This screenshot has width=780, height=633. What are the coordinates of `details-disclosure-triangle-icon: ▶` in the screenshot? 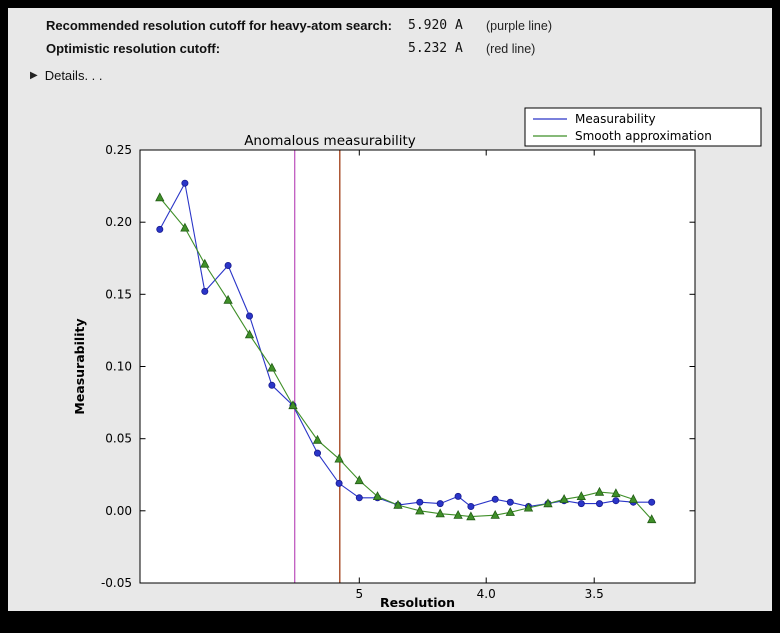 It's located at (34, 75).